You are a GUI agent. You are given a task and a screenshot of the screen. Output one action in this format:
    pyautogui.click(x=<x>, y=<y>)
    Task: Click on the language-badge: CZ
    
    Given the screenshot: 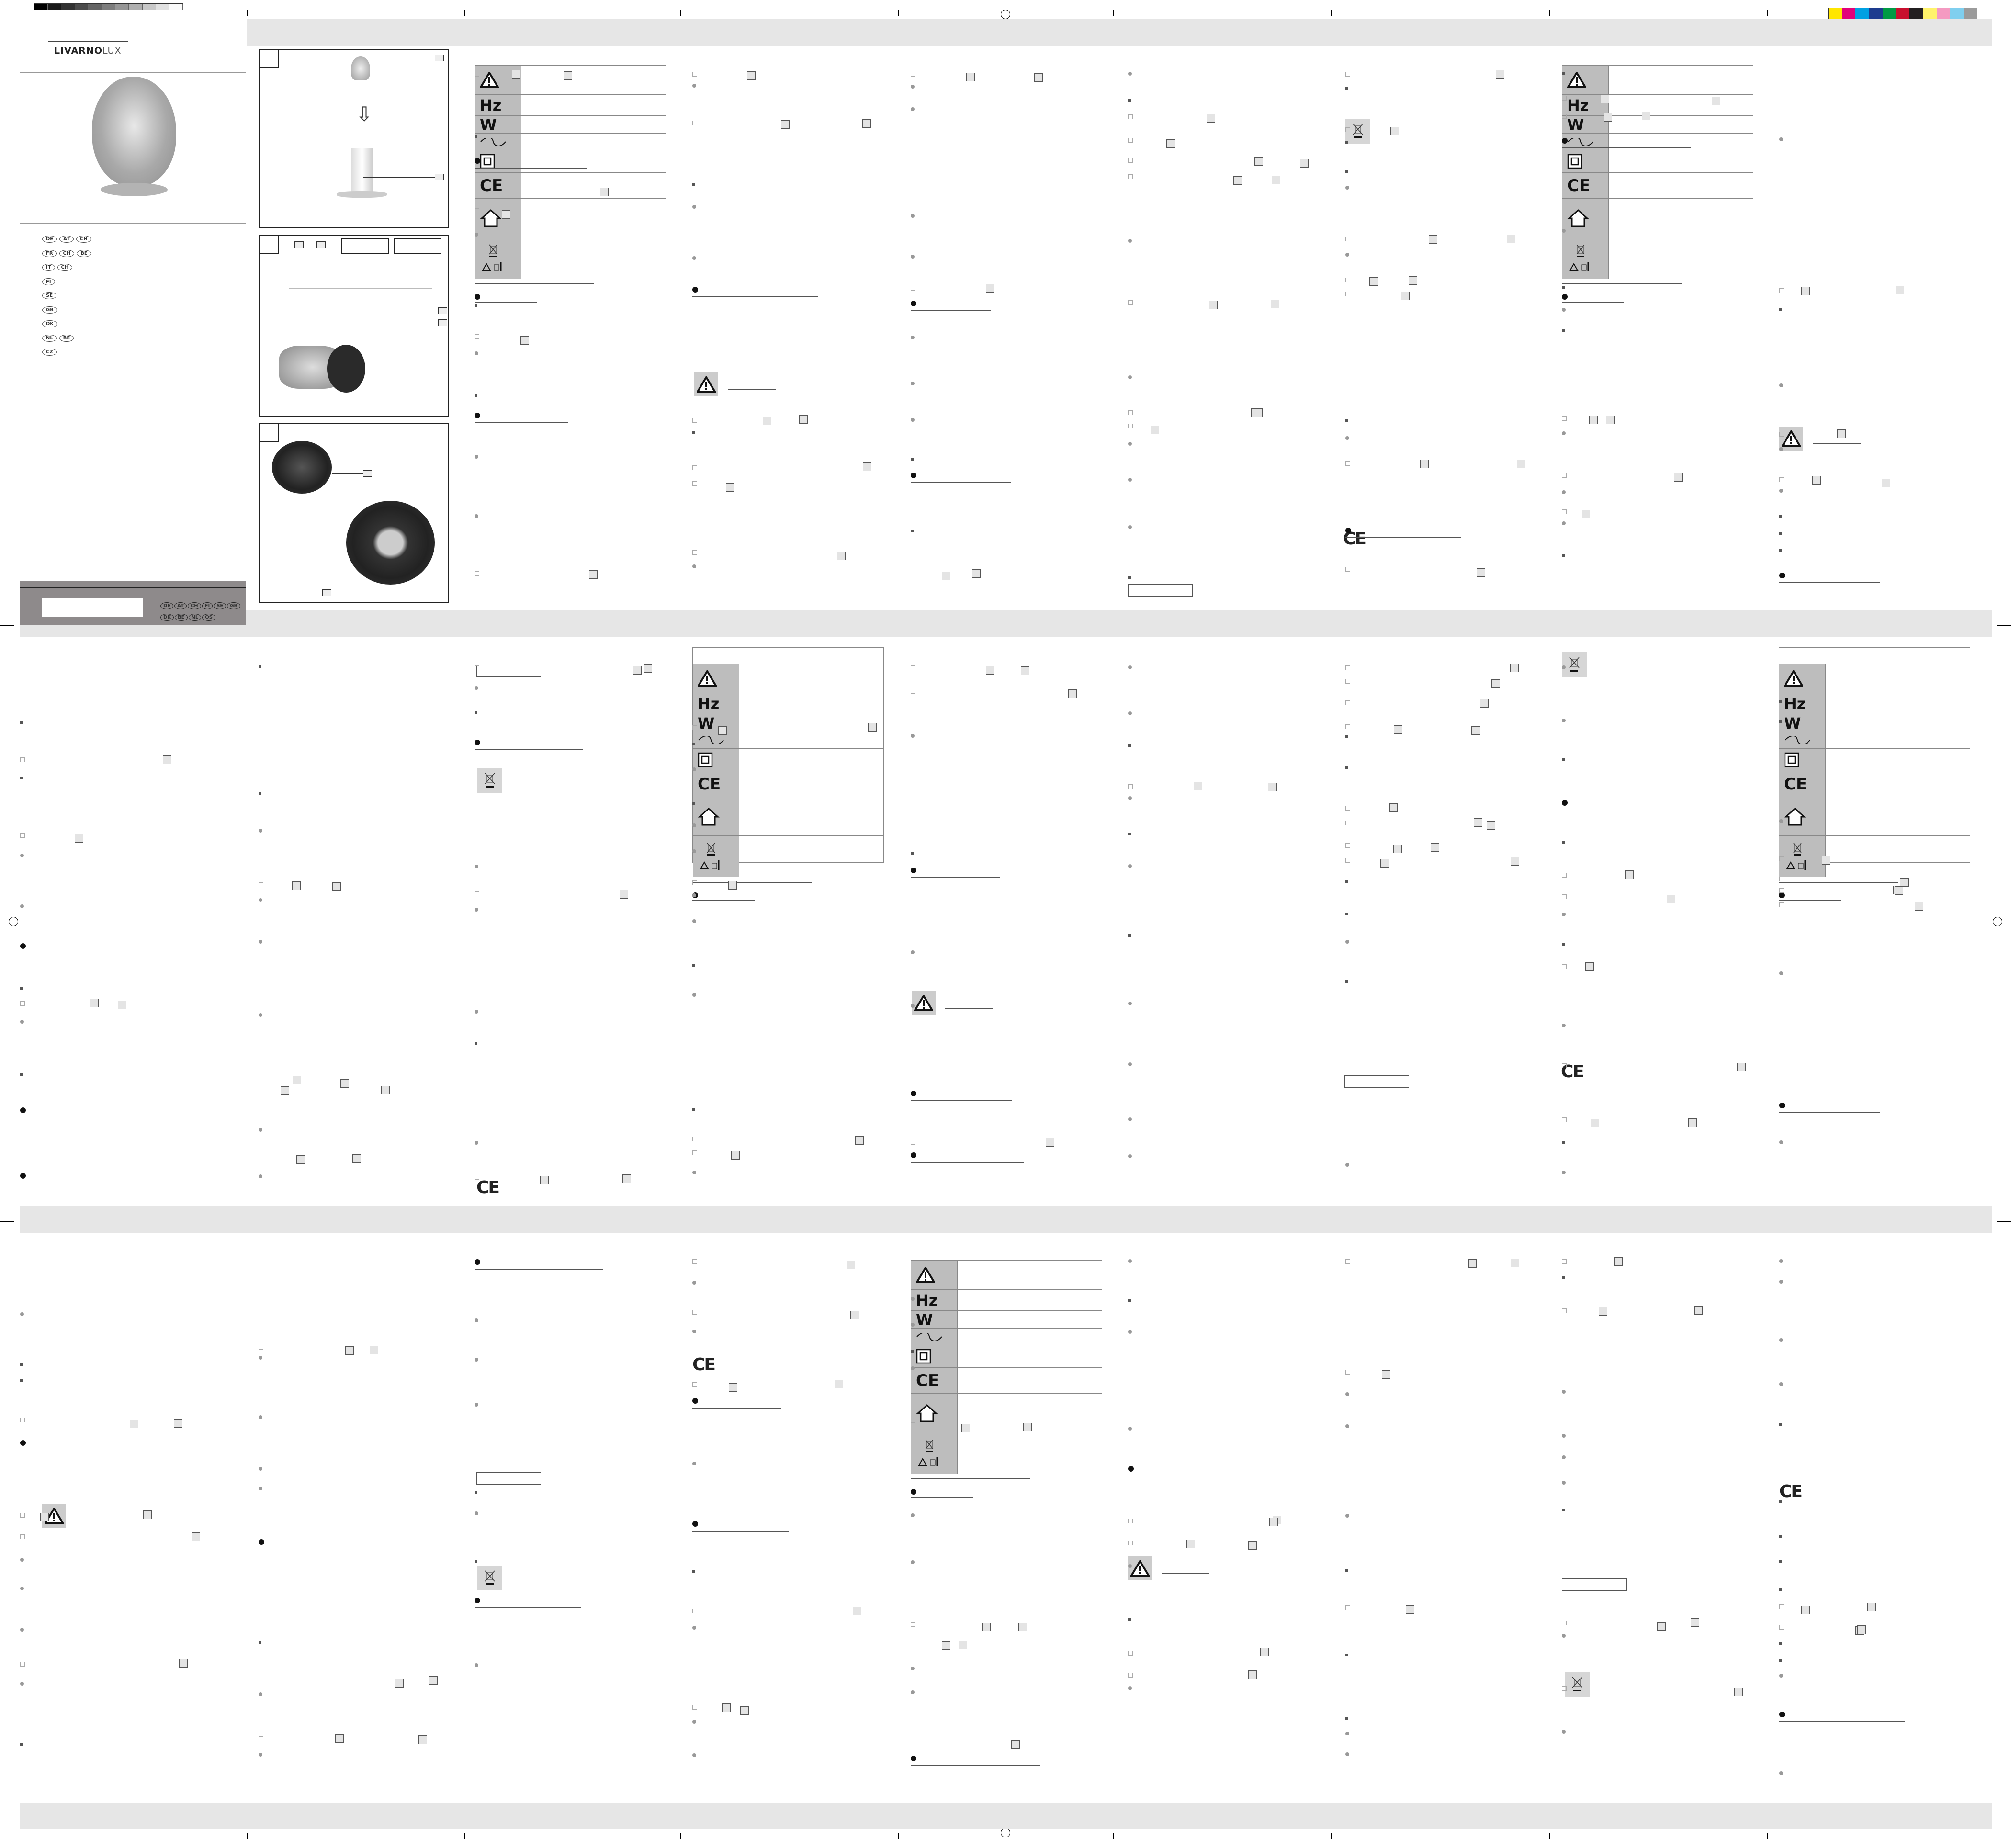 What is the action you would take?
    pyautogui.click(x=49, y=352)
    